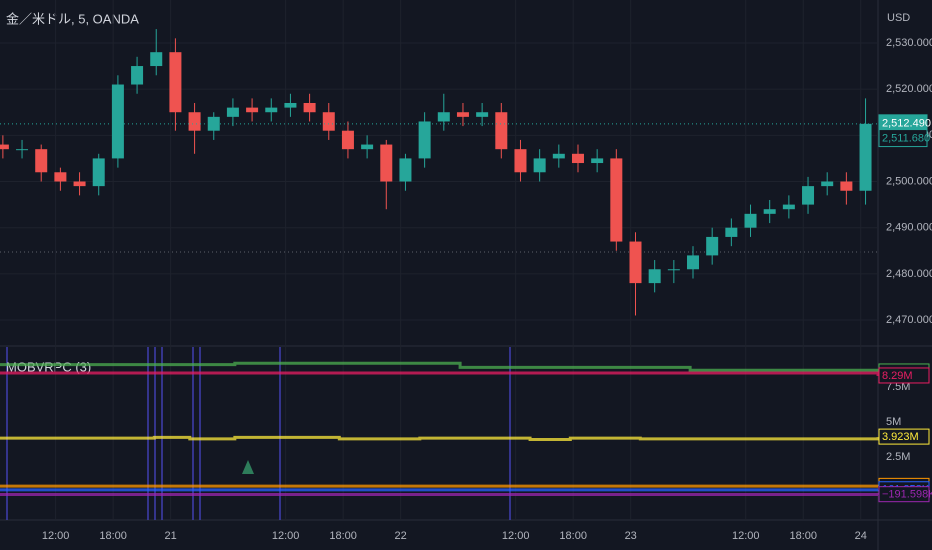 This screenshot has height=550, width=932. Describe the element at coordinates (631, 536) in the screenshot. I see `x-tick-label: 23` at that location.